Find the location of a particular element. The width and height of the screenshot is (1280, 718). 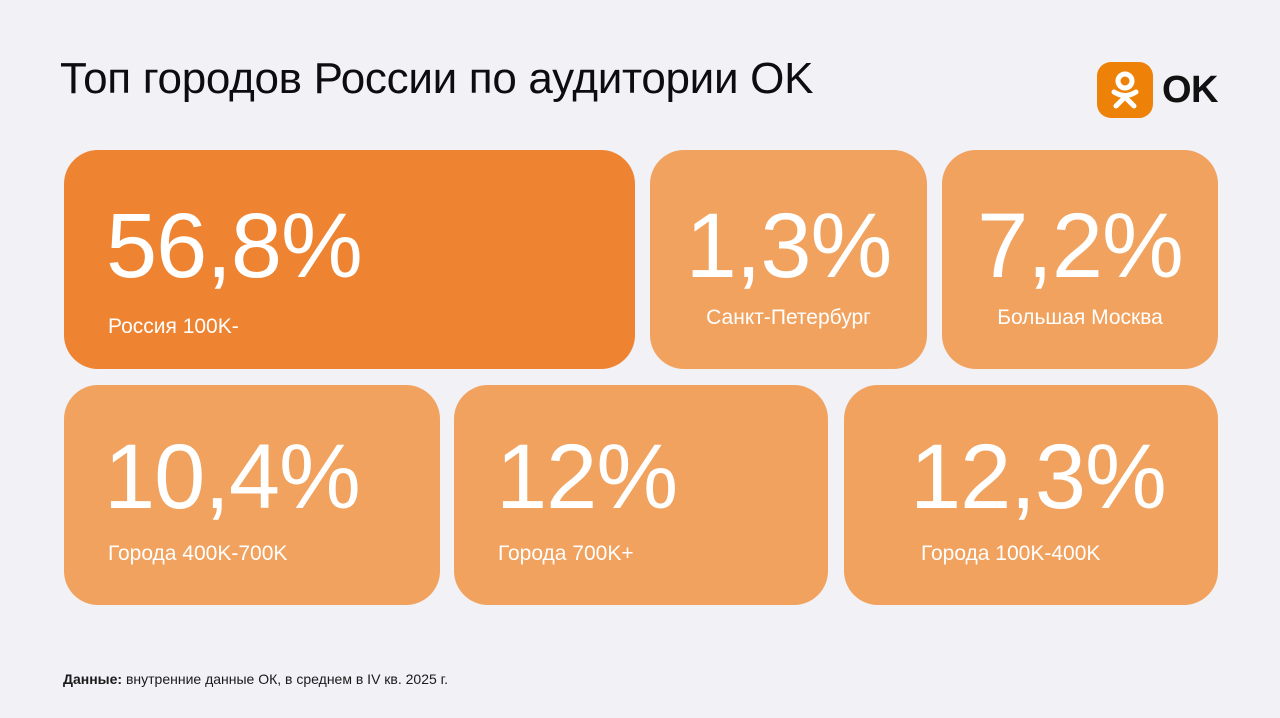

stat-card-100k-400k: 12,3% Города 100K-400K is located at coordinates (1031, 495).